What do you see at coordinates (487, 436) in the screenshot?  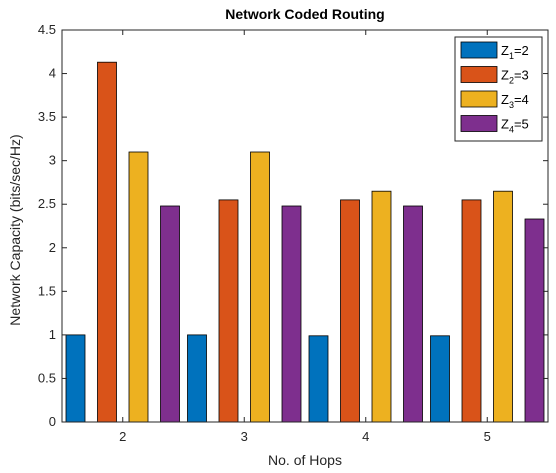 I see `x-tick-label: 5` at bounding box center [487, 436].